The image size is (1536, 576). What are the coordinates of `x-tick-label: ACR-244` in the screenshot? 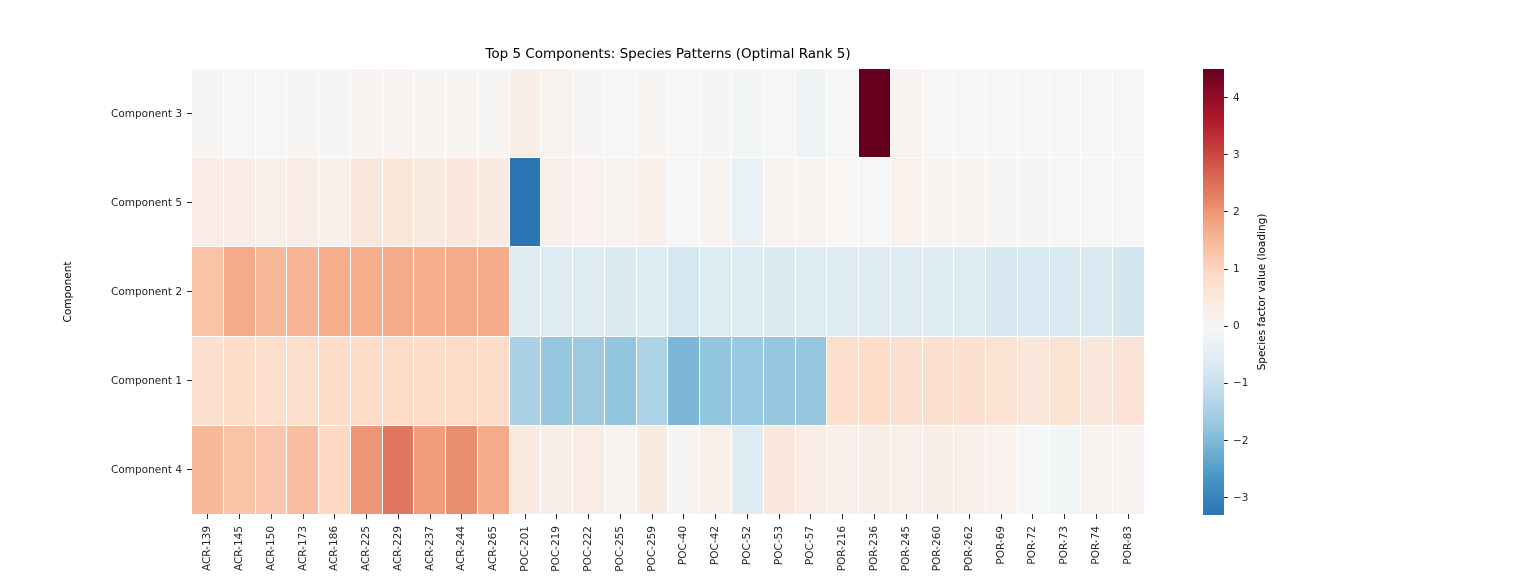 It's located at (461, 549).